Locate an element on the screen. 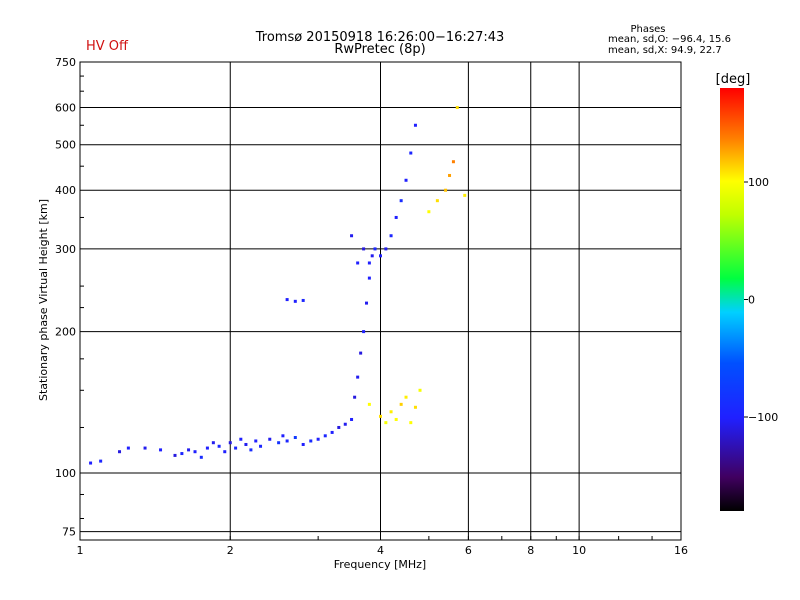 This screenshot has width=800, height=600. chart-title-line2: RwPretec (8p) is located at coordinates (379, 49).